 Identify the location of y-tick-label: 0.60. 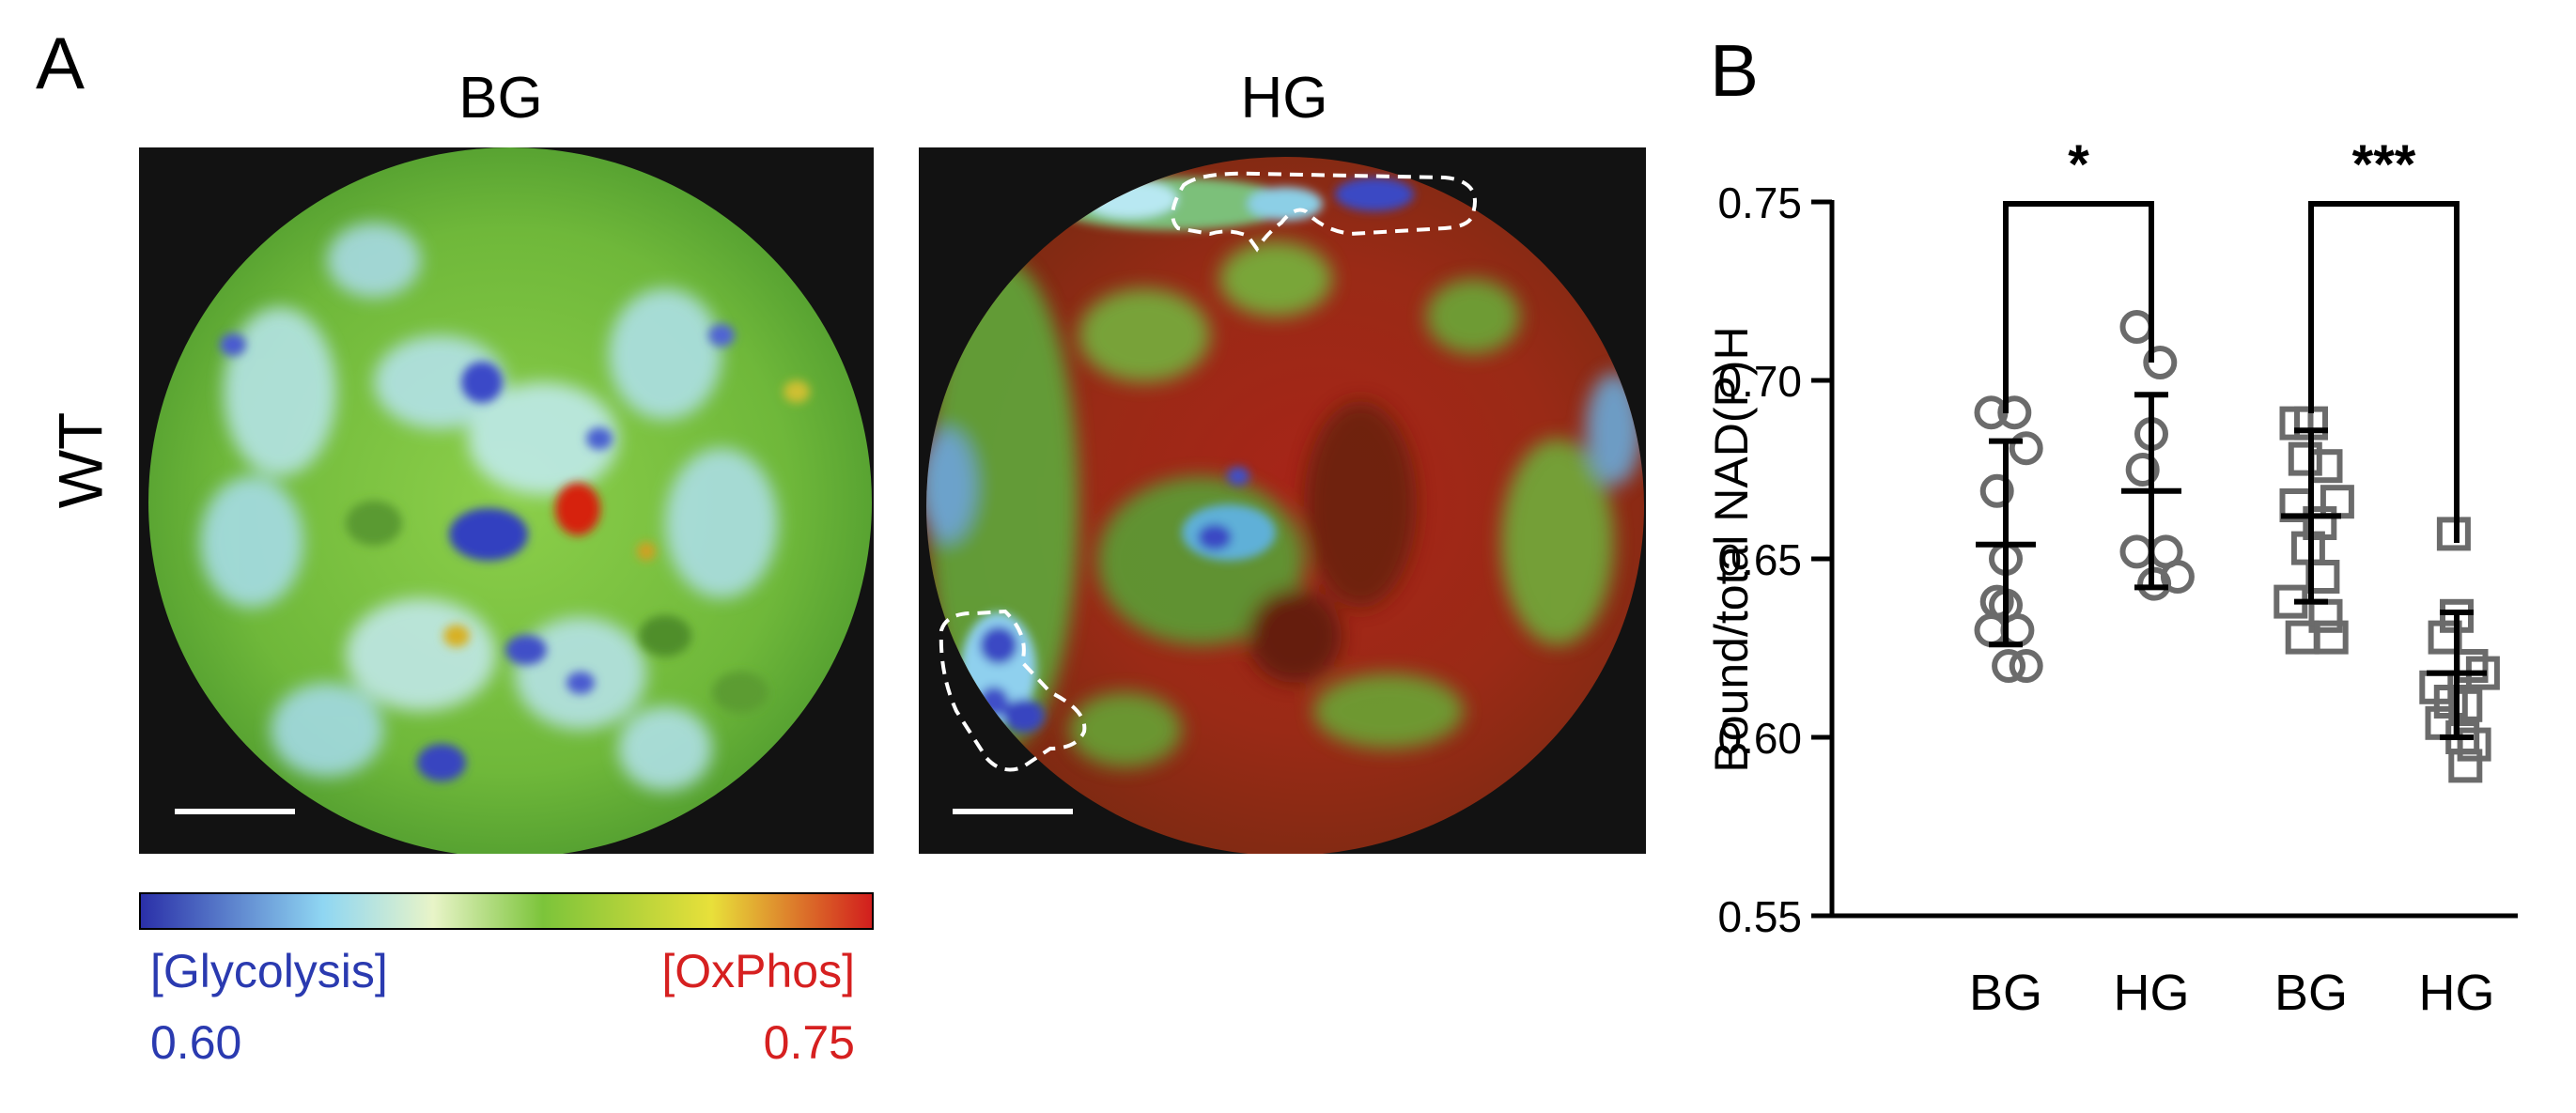
(1759, 738).